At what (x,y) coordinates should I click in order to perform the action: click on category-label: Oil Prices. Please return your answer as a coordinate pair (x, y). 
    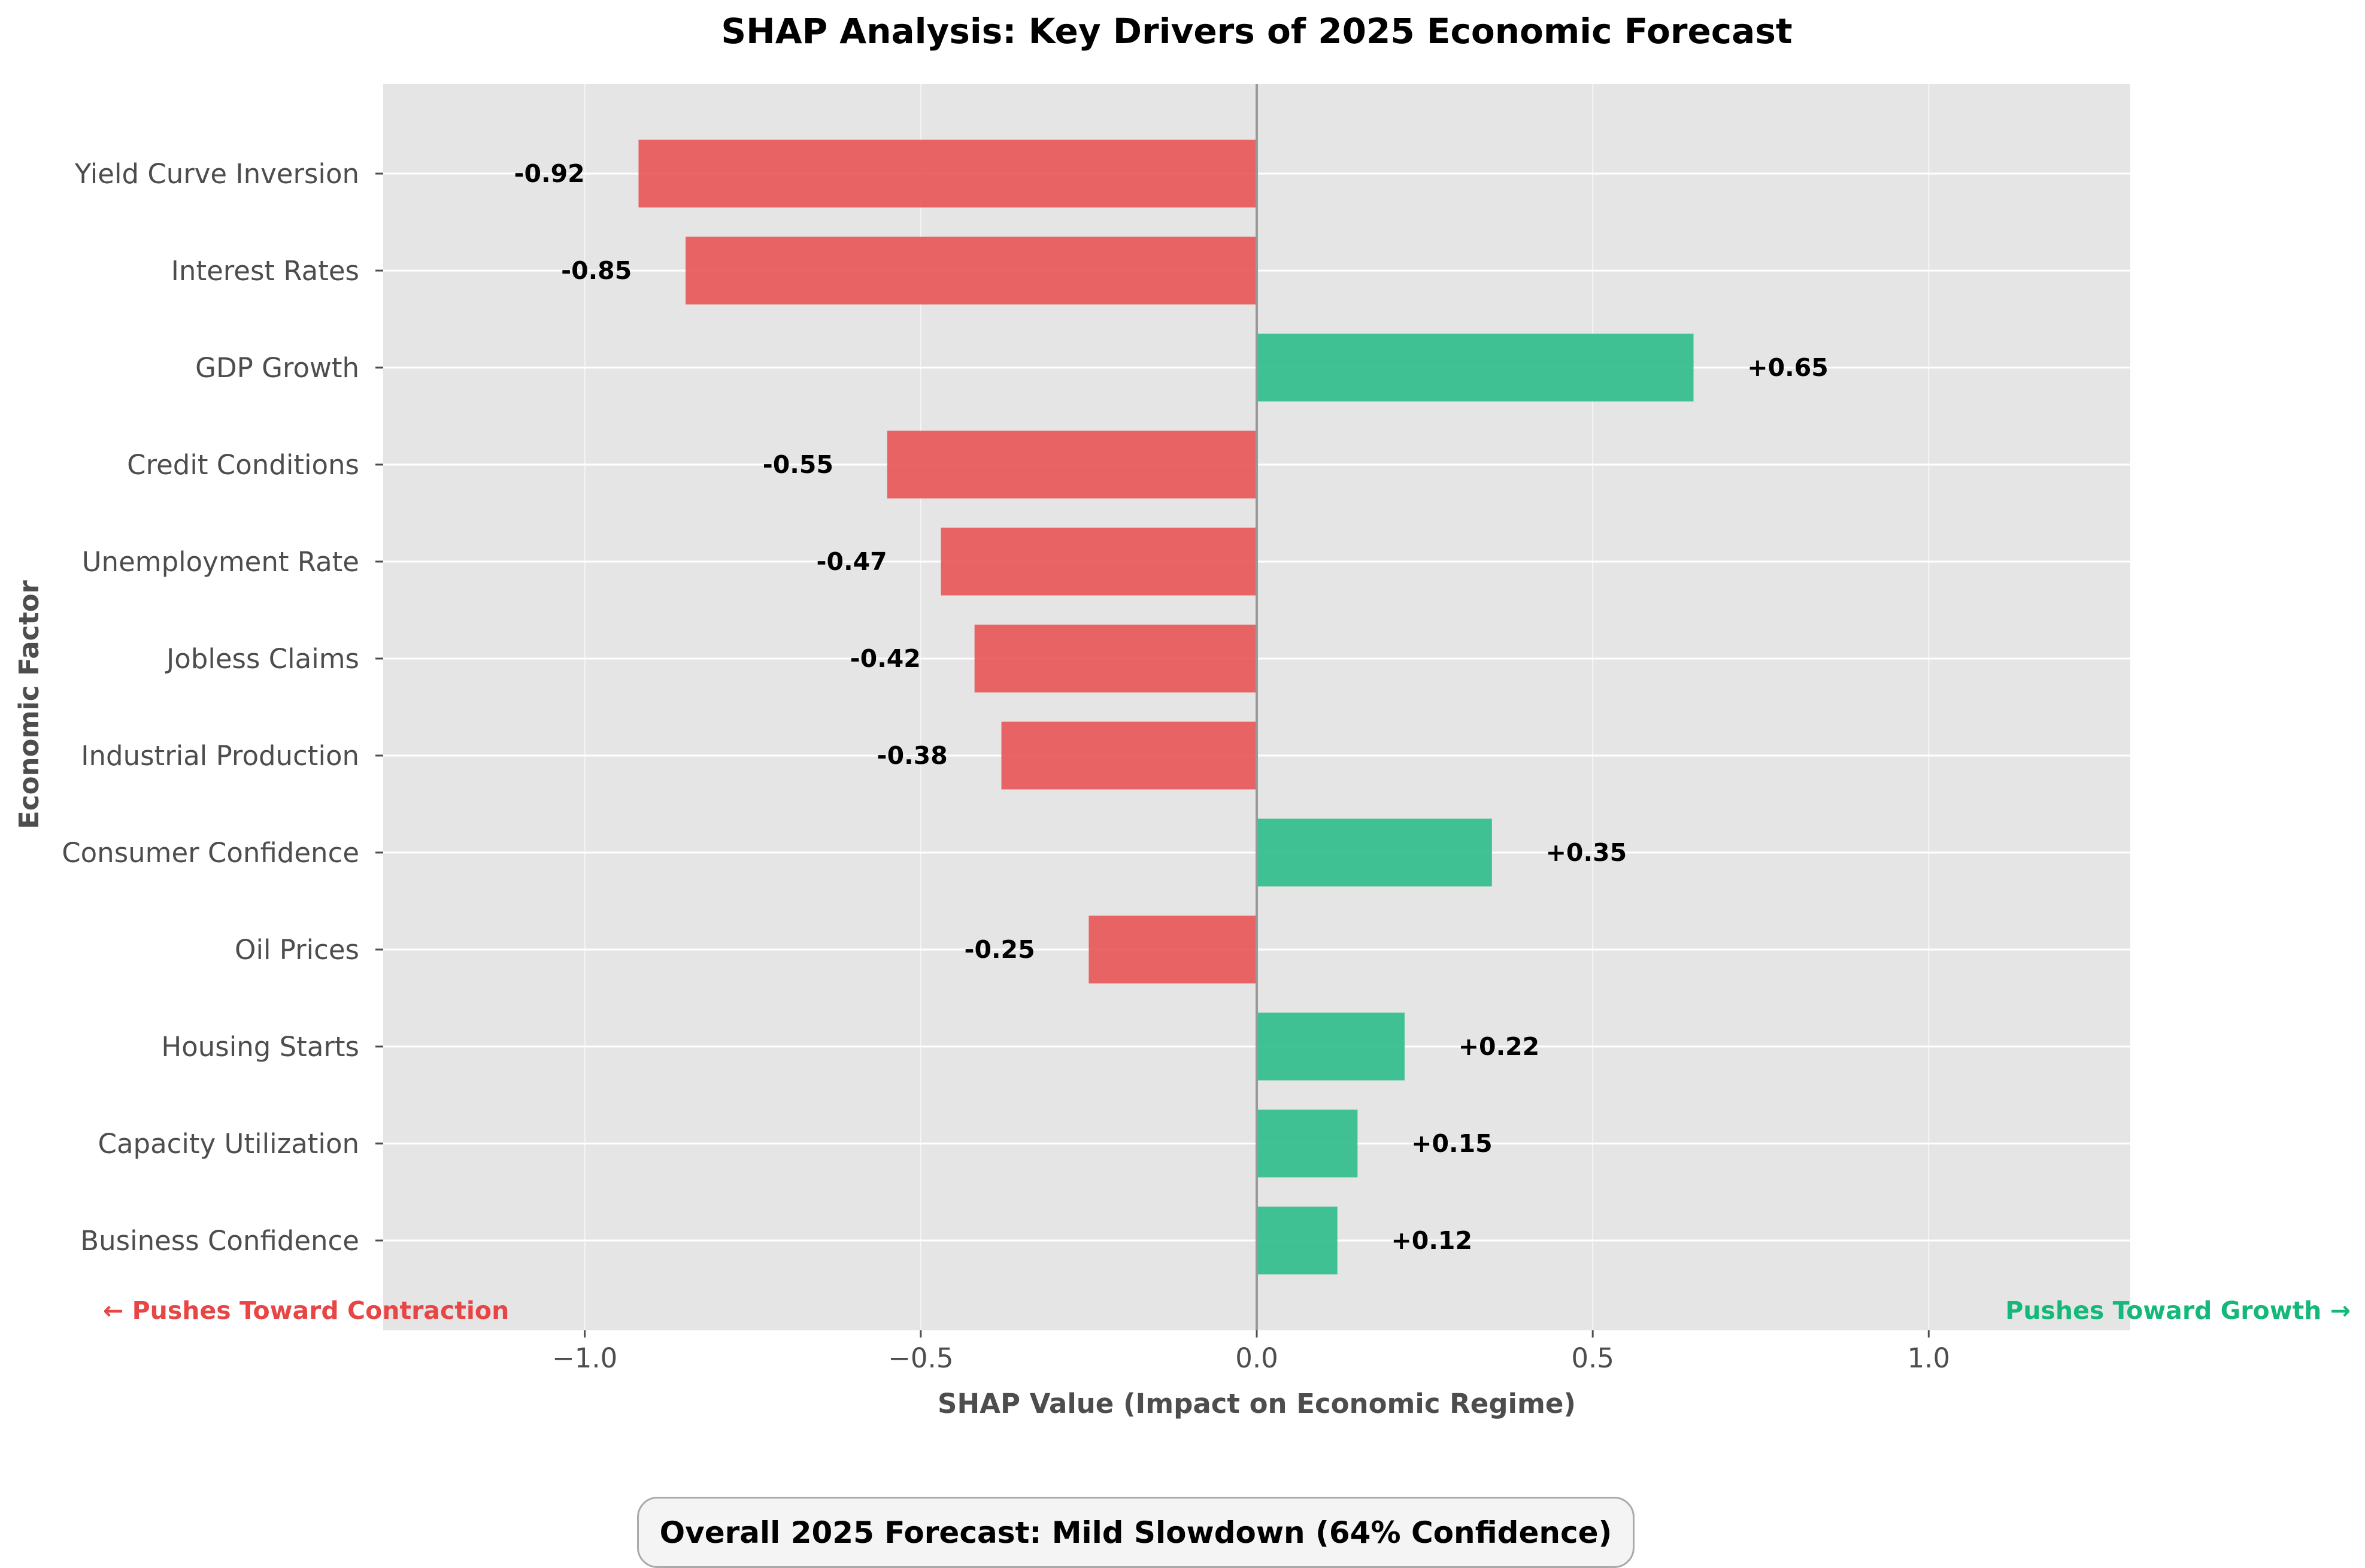
    Looking at the image, I should click on (297, 950).